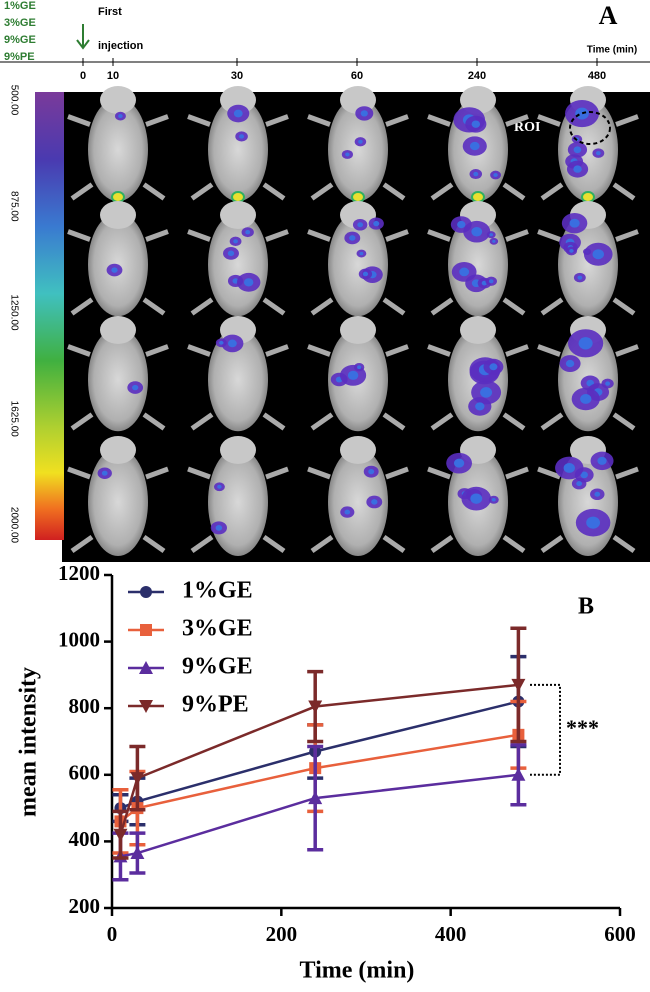  Describe the element at coordinates (217, 591) in the screenshot. I see `legend-label: 1%GE` at that location.